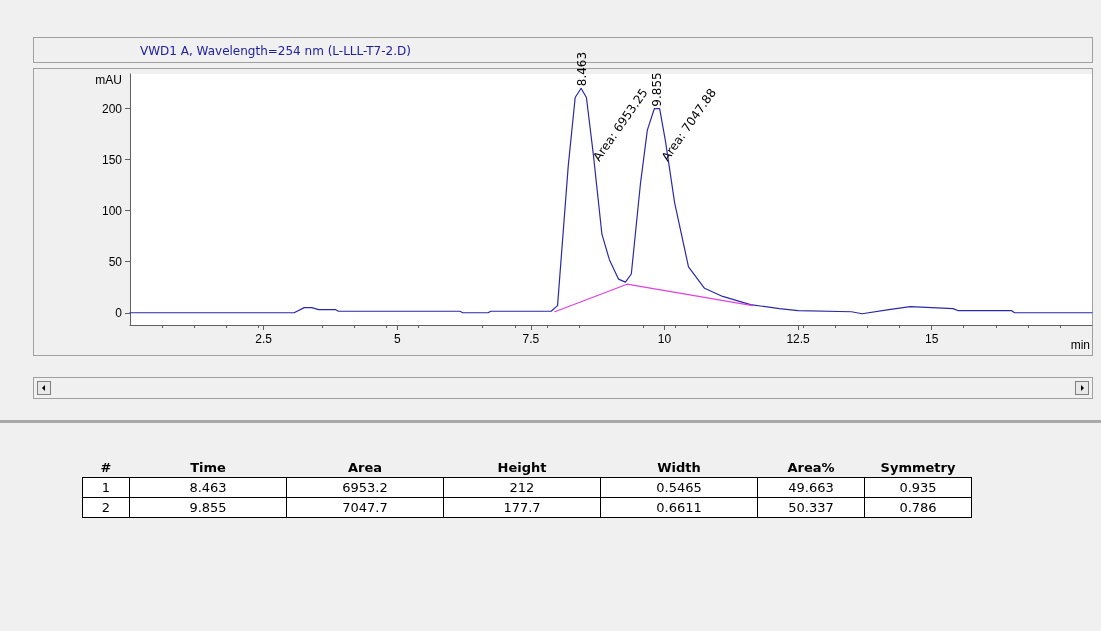 The height and width of the screenshot is (631, 1101). Describe the element at coordinates (664, 339) in the screenshot. I see `x-tick-label: 10` at that location.